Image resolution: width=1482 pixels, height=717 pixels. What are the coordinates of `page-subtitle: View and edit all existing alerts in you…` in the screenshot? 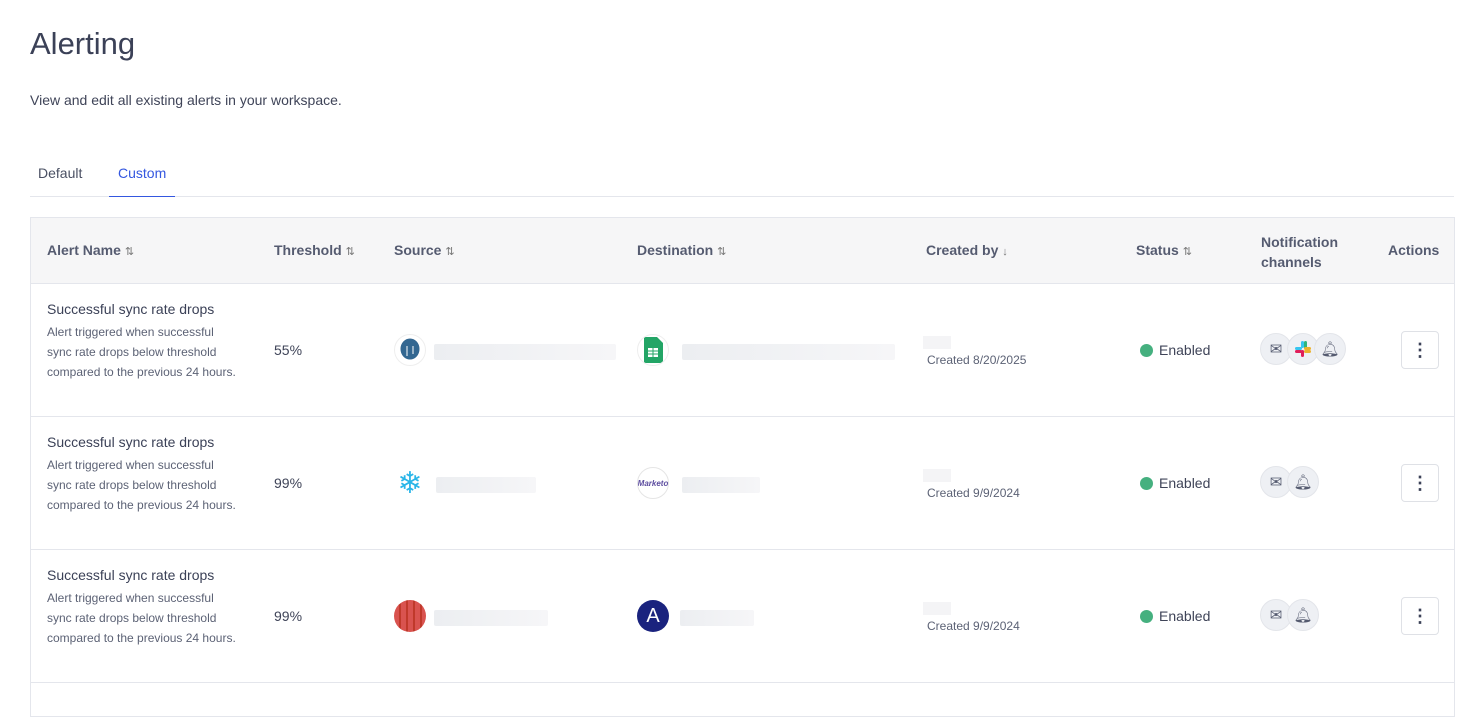 It's located at (186, 100).